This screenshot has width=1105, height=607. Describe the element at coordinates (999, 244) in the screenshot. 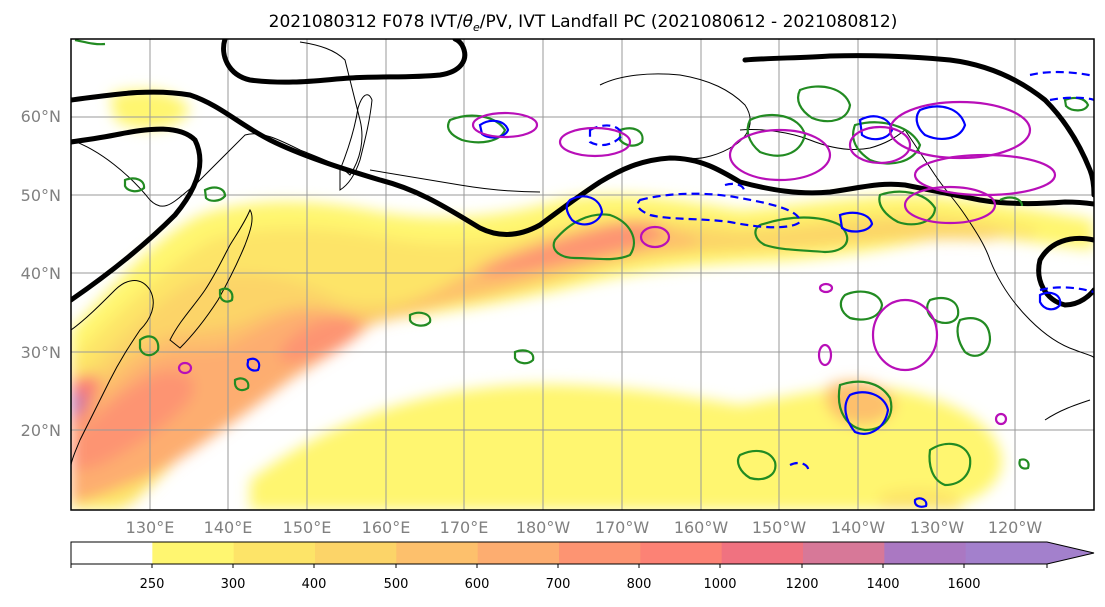

I see `coast-bc` at that location.